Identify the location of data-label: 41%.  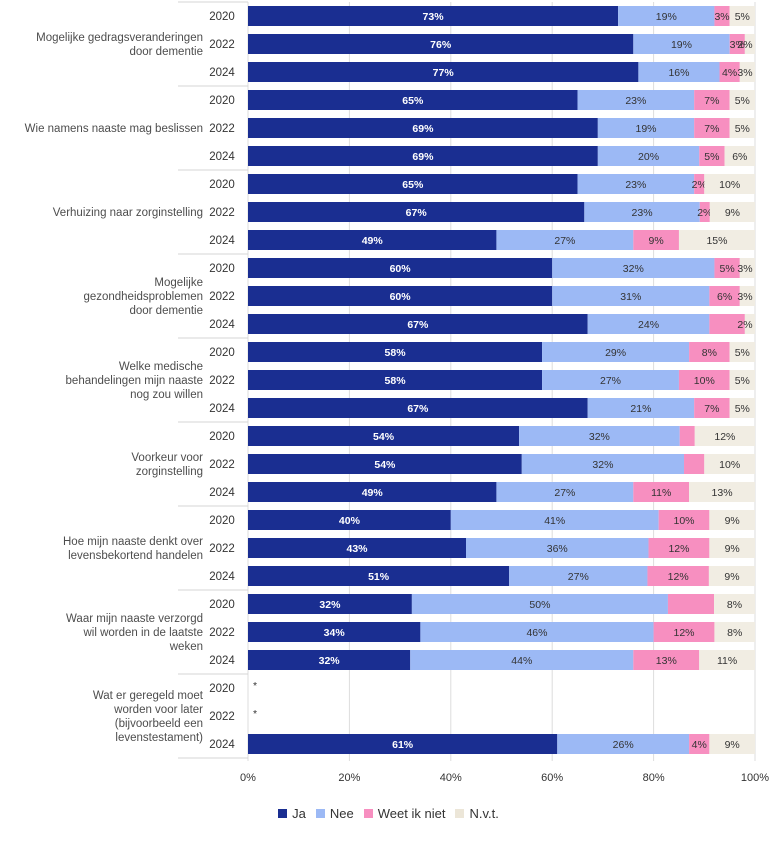
(554, 521).